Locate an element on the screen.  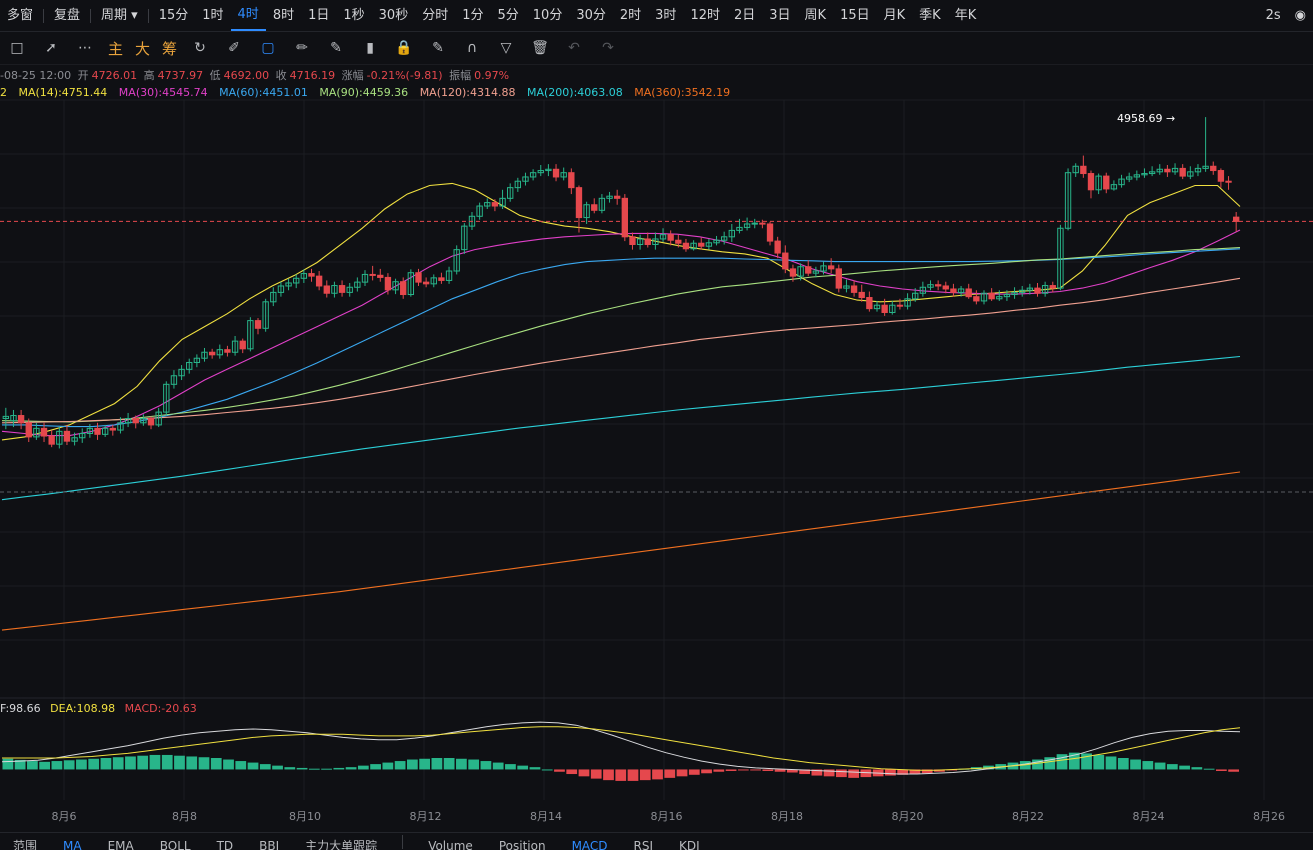
tab-position: Position is located at coordinates (522, 844).